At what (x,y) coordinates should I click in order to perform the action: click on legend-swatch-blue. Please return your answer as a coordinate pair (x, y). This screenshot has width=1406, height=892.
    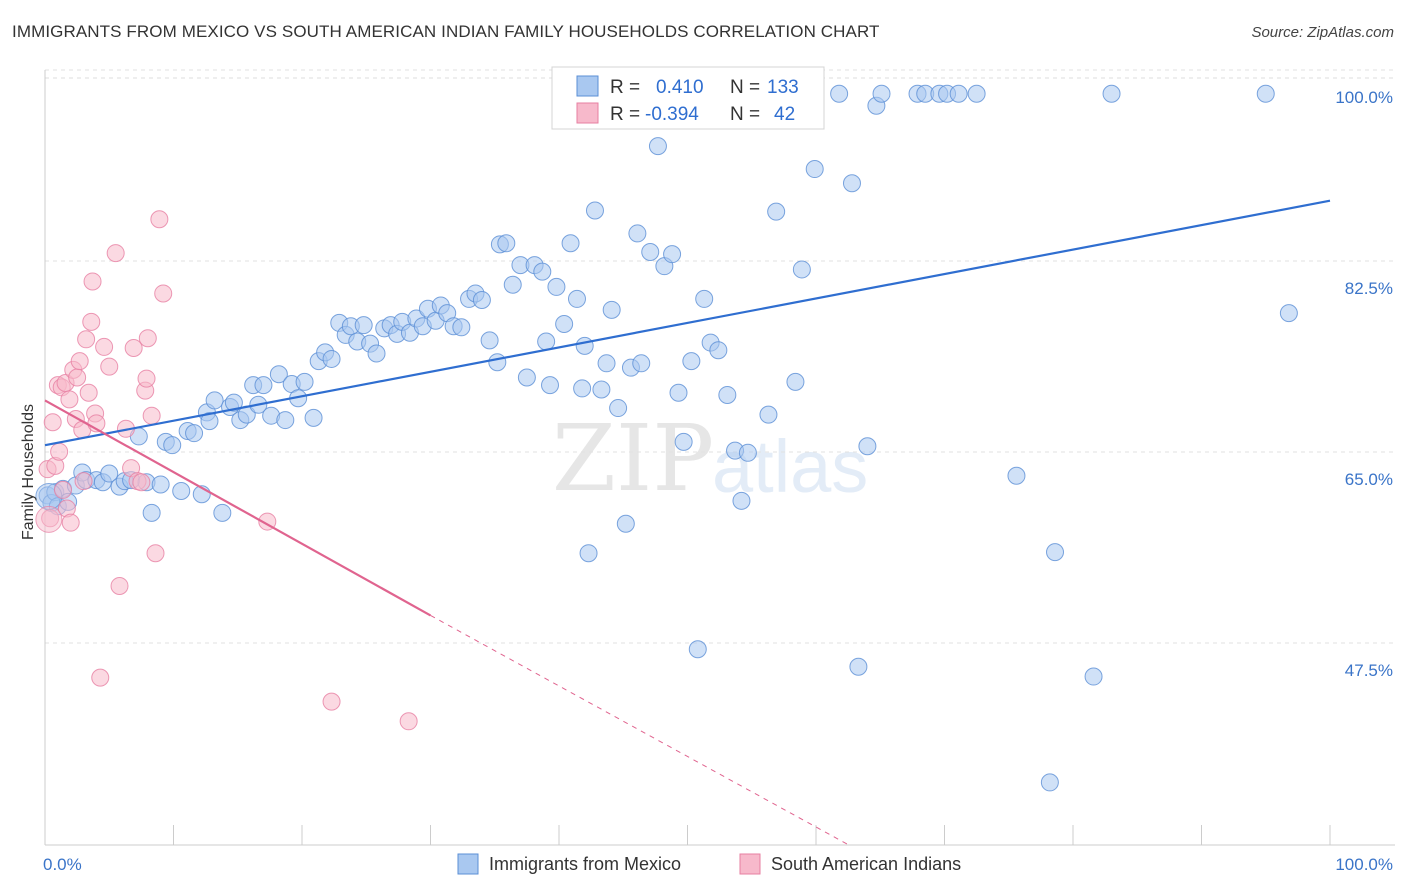
    Looking at the image, I should click on (587, 86).